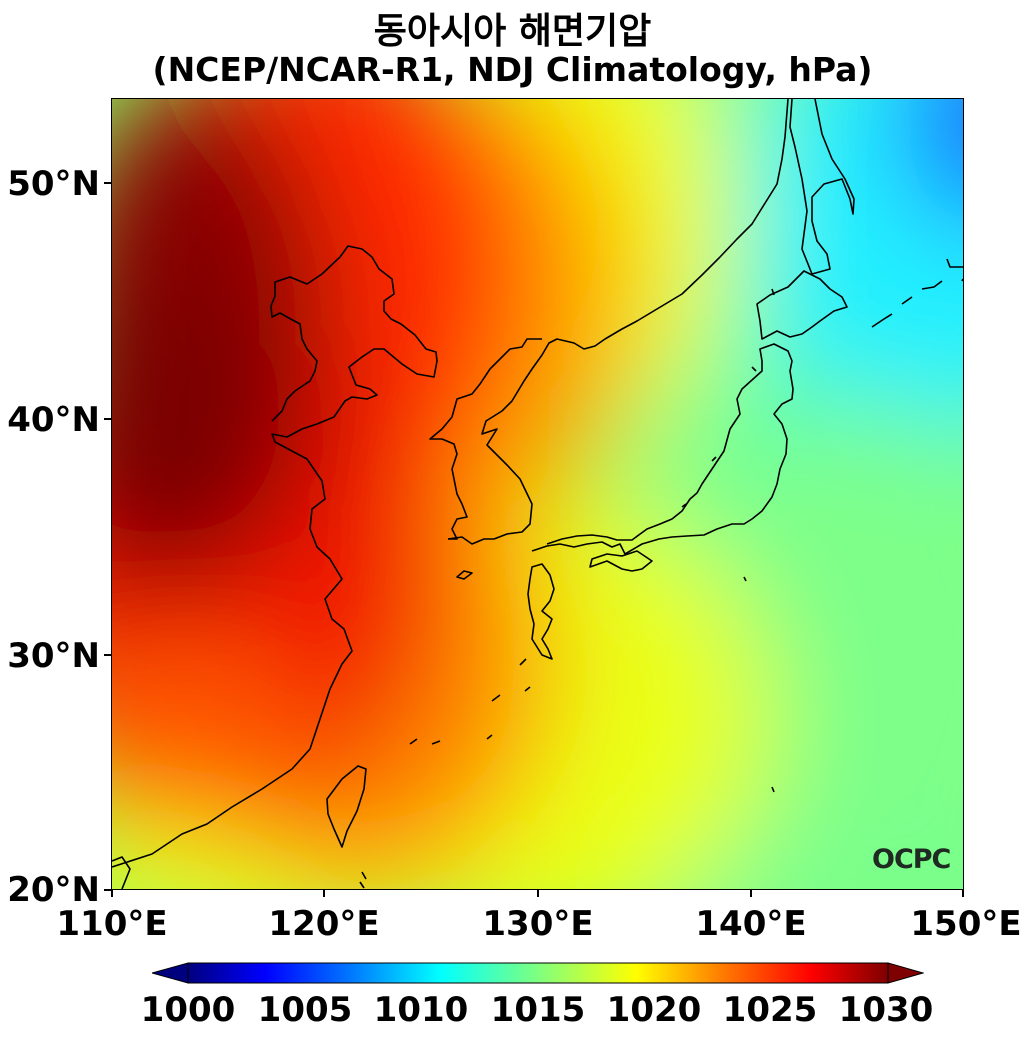 Image resolution: width=1025 pixels, height=1041 pixels. I want to click on colorbar-extend-high, so click(905, 973).